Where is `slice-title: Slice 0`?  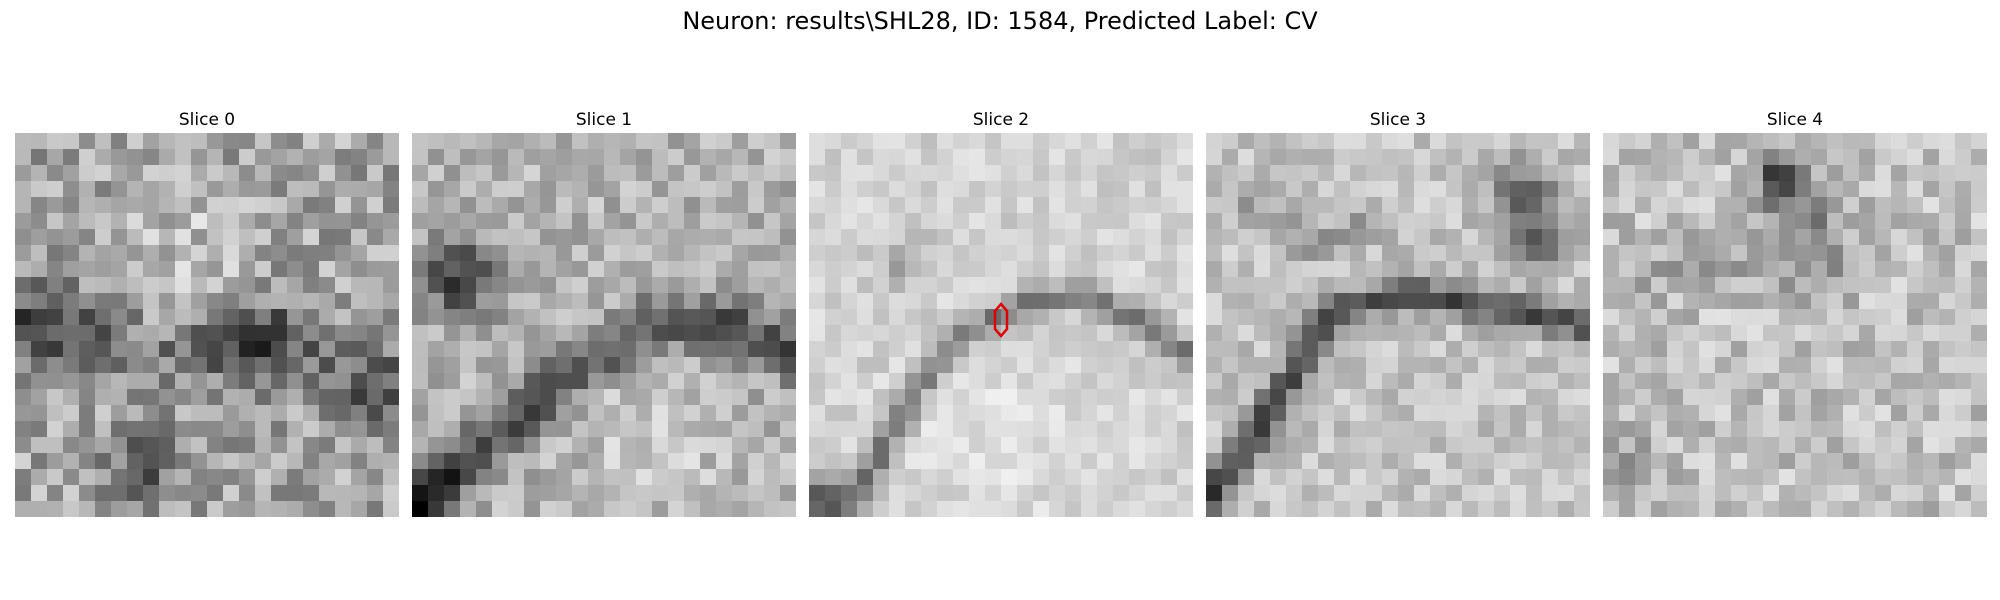 slice-title: Slice 0 is located at coordinates (207, 120).